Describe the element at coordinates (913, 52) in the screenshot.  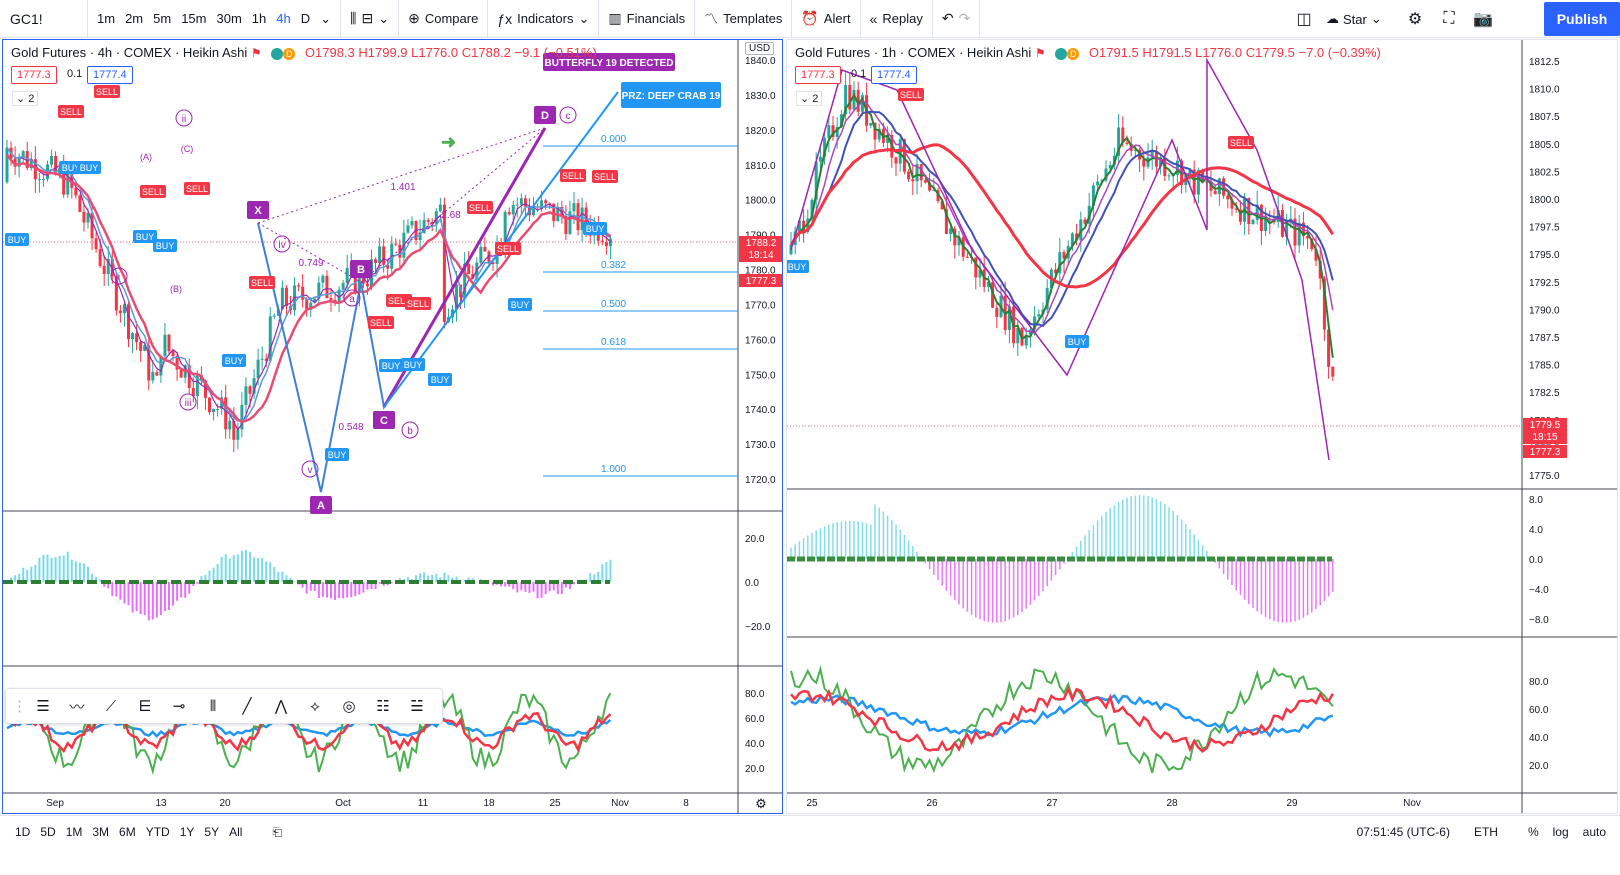
I see `right-symbol-title: Gold Futures · 1h · COMEX · Heikin Ashi` at that location.